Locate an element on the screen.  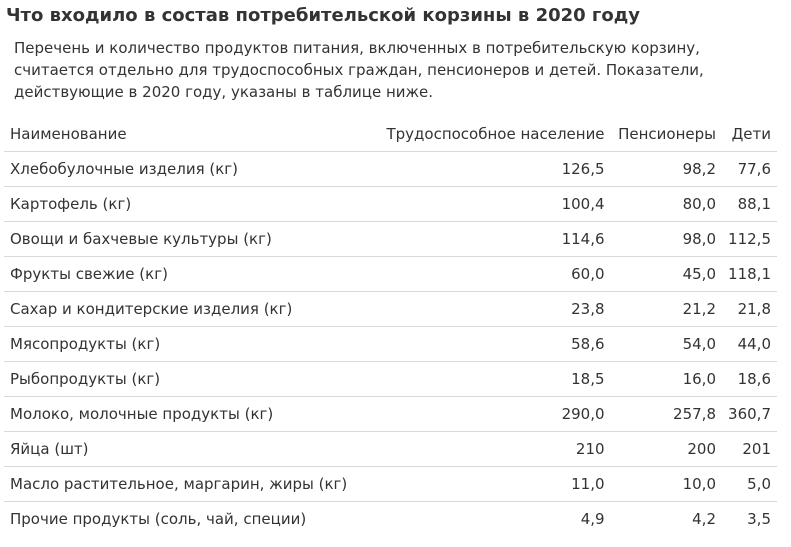
cell-name: Яйца (шт) is located at coordinates (49, 449).